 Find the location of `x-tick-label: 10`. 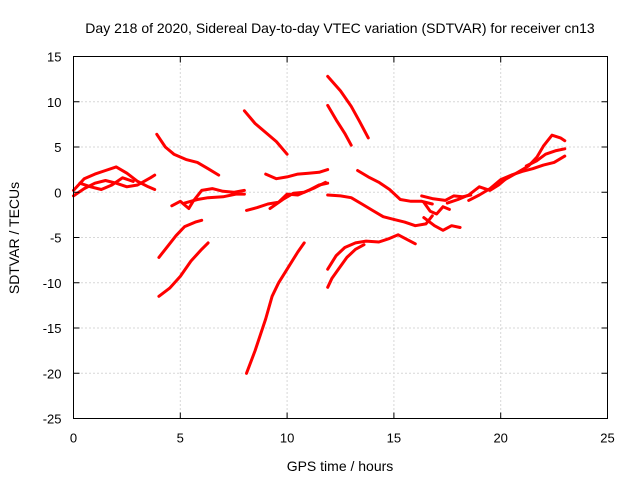

x-tick-label: 10 is located at coordinates (287, 438).